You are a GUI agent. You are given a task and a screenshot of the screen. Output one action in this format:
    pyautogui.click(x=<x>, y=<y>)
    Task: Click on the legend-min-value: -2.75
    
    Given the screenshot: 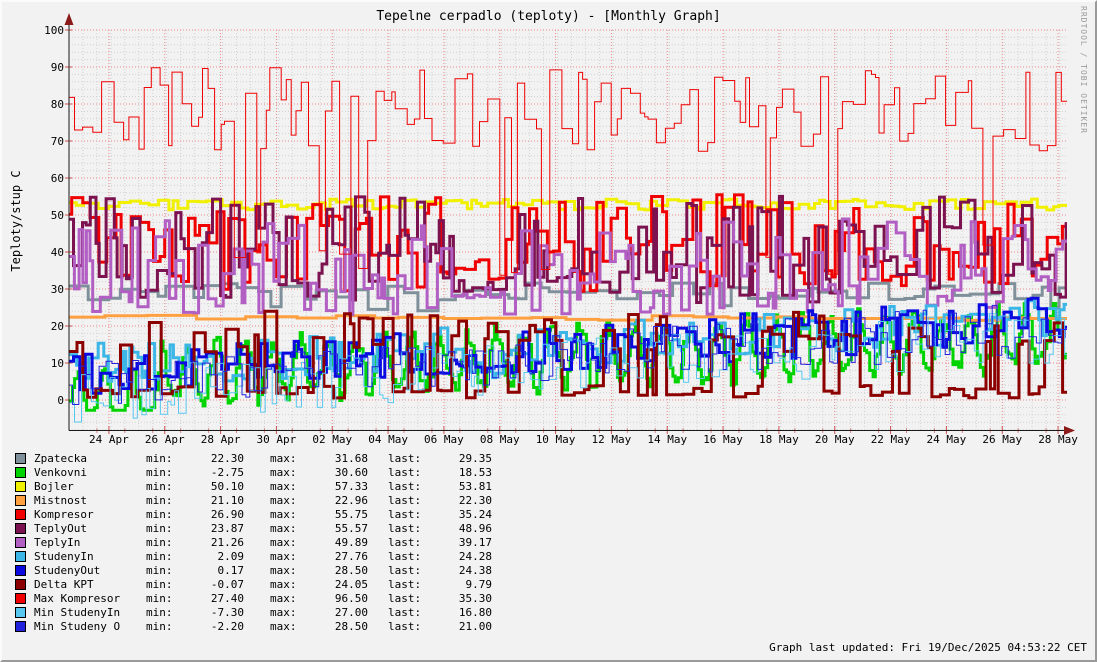 What is the action you would take?
    pyautogui.click(x=227, y=472)
    